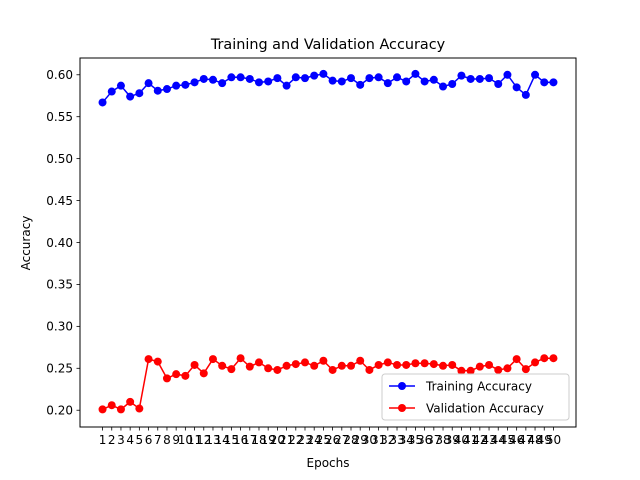 This screenshot has height=480, width=640. Describe the element at coordinates (478, 387) in the screenshot. I see `legend-label-training: Training Accuracy` at that location.